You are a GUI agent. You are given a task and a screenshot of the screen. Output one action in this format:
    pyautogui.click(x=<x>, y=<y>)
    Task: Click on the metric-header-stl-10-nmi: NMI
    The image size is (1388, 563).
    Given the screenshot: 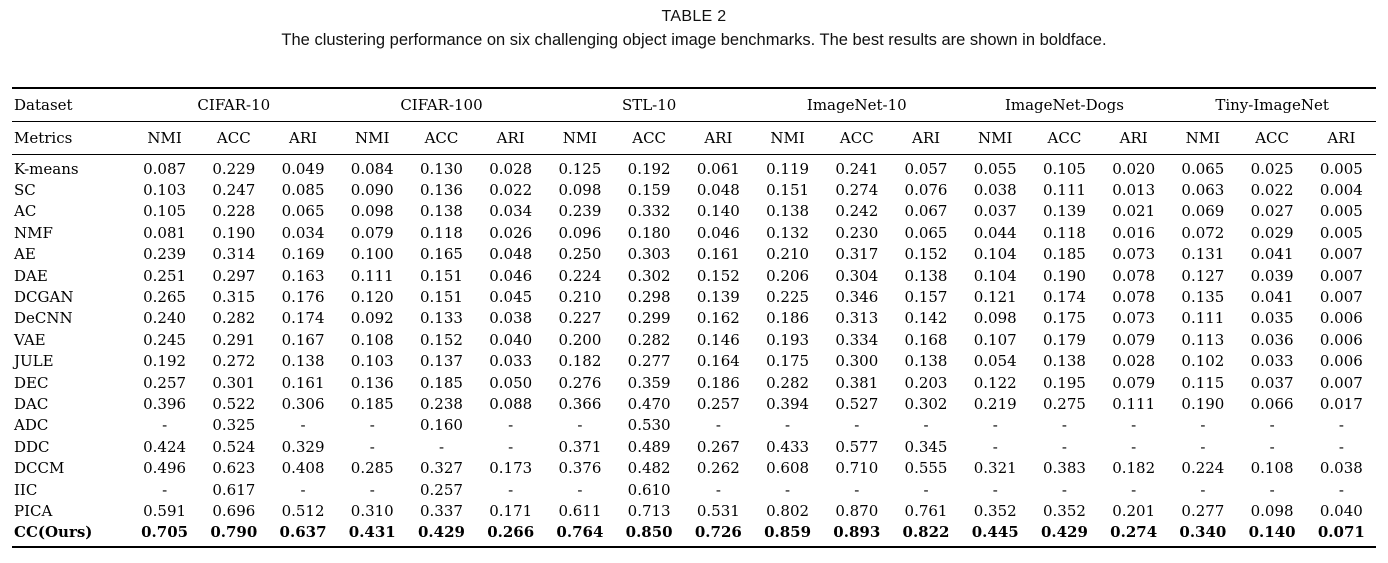 What is the action you would take?
    pyautogui.click(x=580, y=138)
    